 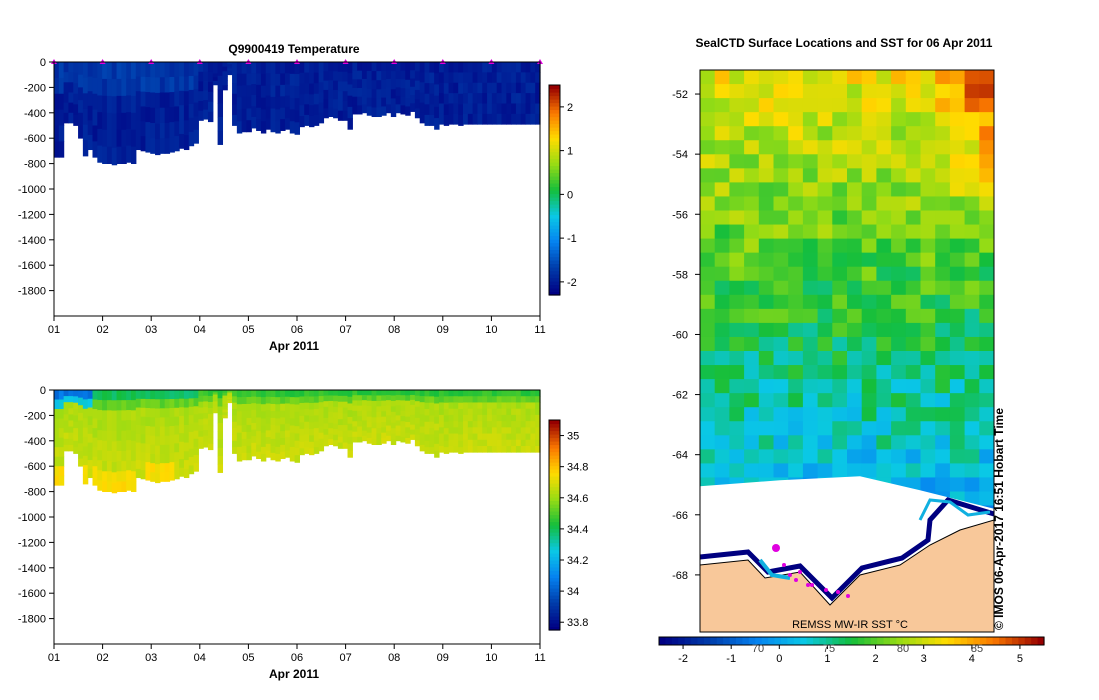 I want to click on y-tick-label: -1200, so click(x=32, y=215).